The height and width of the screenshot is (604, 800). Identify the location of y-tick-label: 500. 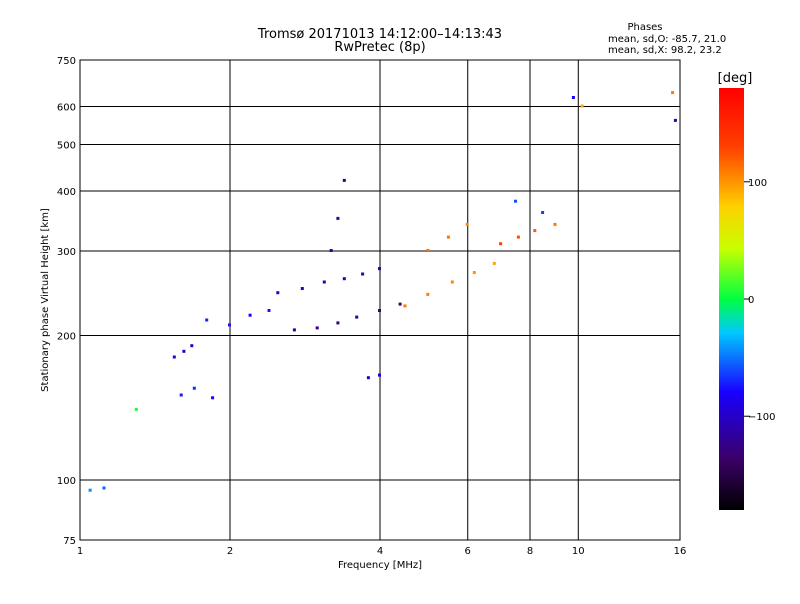
(66, 146).